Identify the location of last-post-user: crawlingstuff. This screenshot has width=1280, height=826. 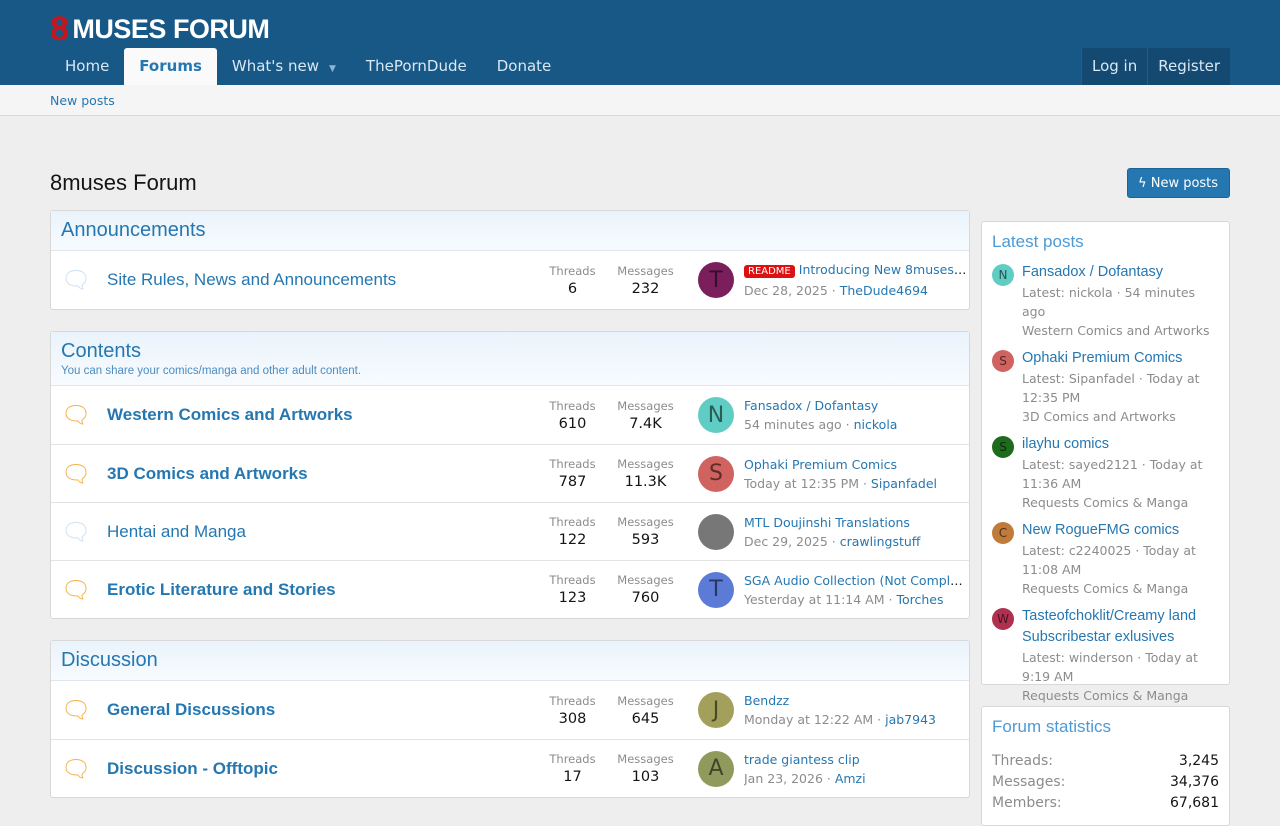
(880, 541).